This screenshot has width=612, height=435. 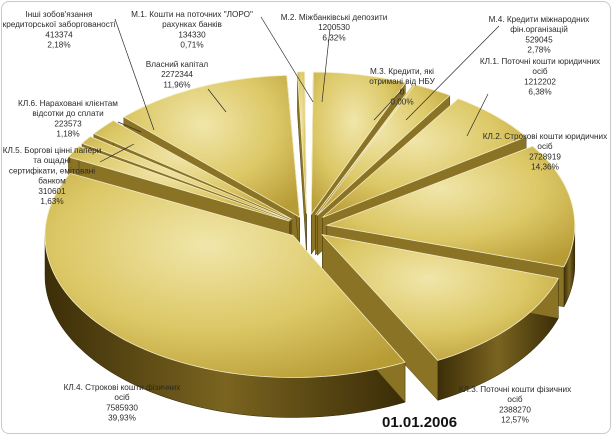 I want to click on slice-label-1: М.2. Міжбанківські депозити 1200530 6,32%, so click(x=334, y=27).